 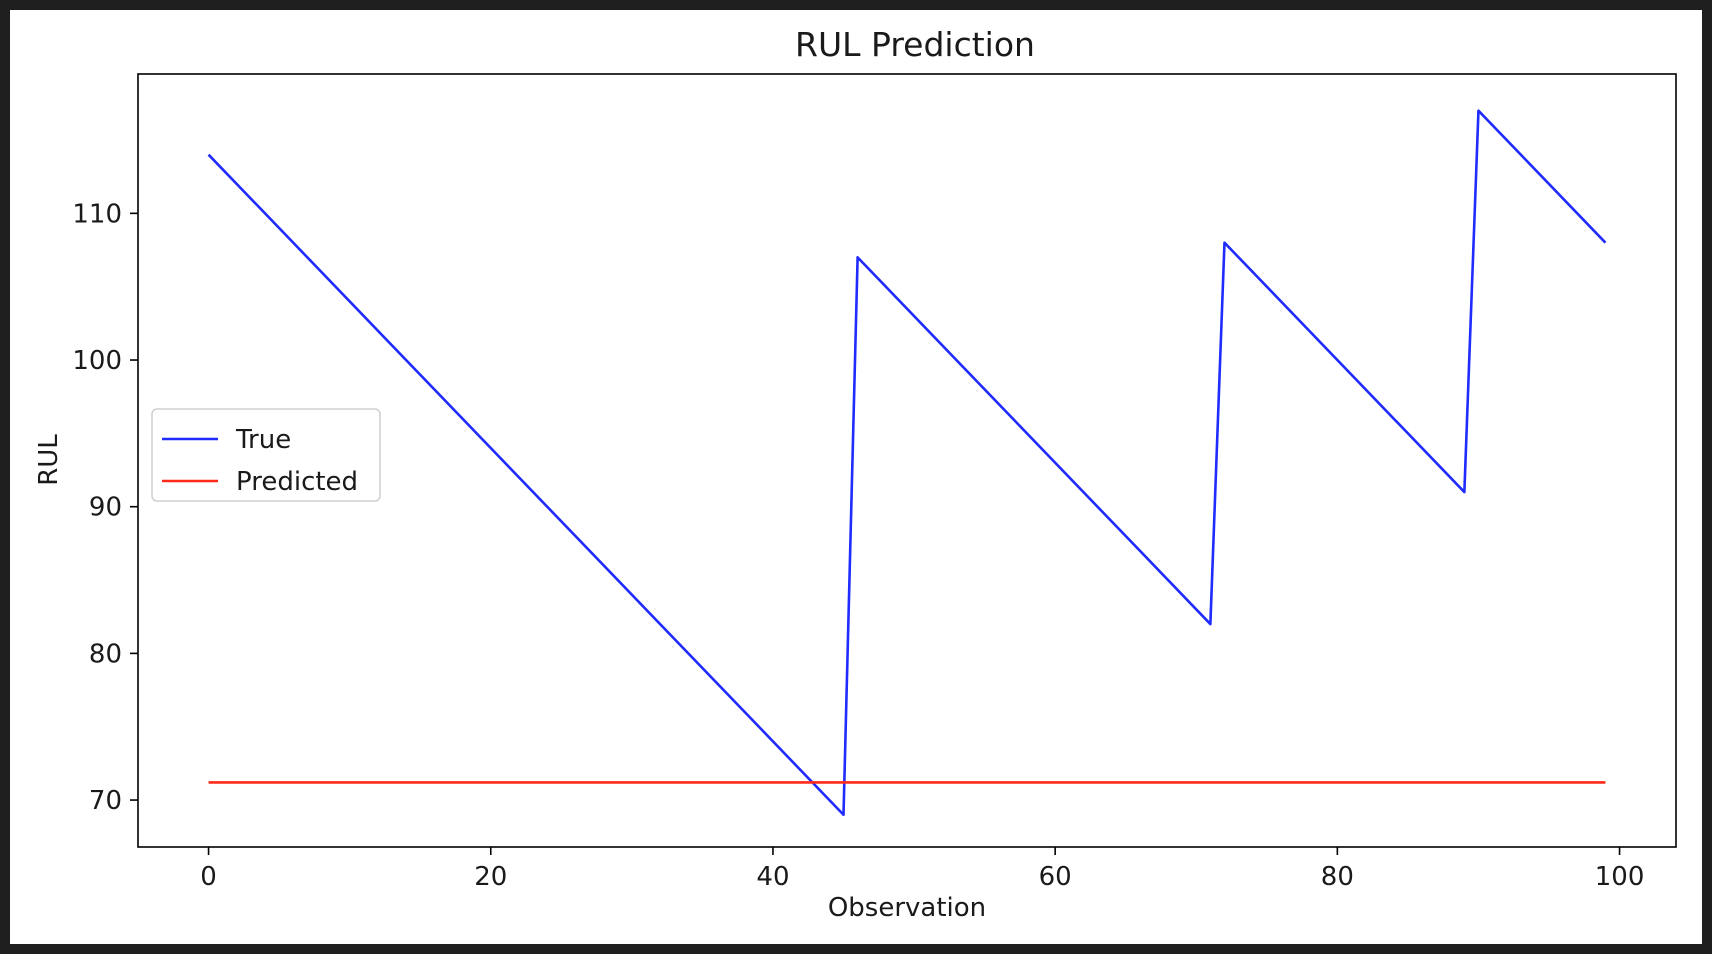 What do you see at coordinates (105, 654) in the screenshot?
I see `y-tick-label: 80` at bounding box center [105, 654].